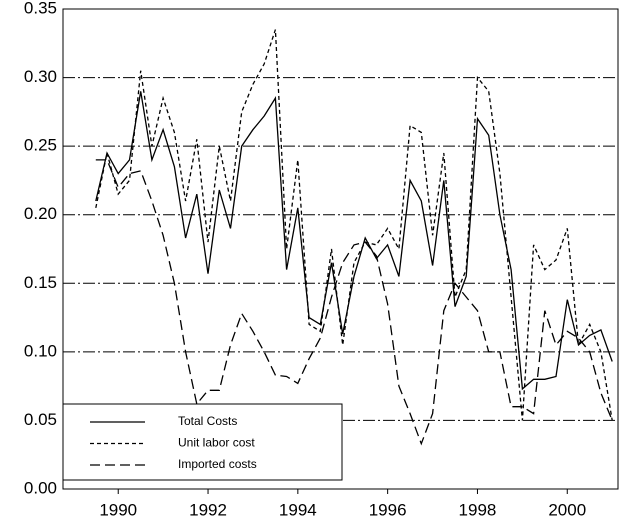  I want to click on y-tick-label: 0.30, so click(40, 76).